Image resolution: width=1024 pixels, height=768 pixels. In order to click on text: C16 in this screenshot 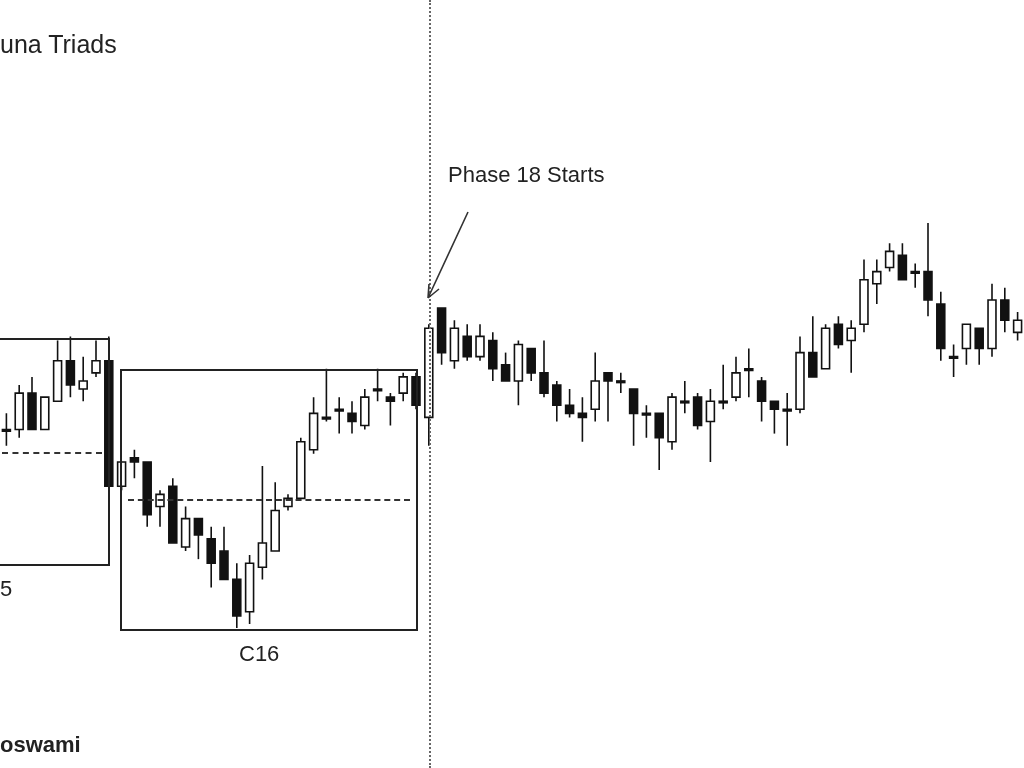, I will do `click(259, 653)`.